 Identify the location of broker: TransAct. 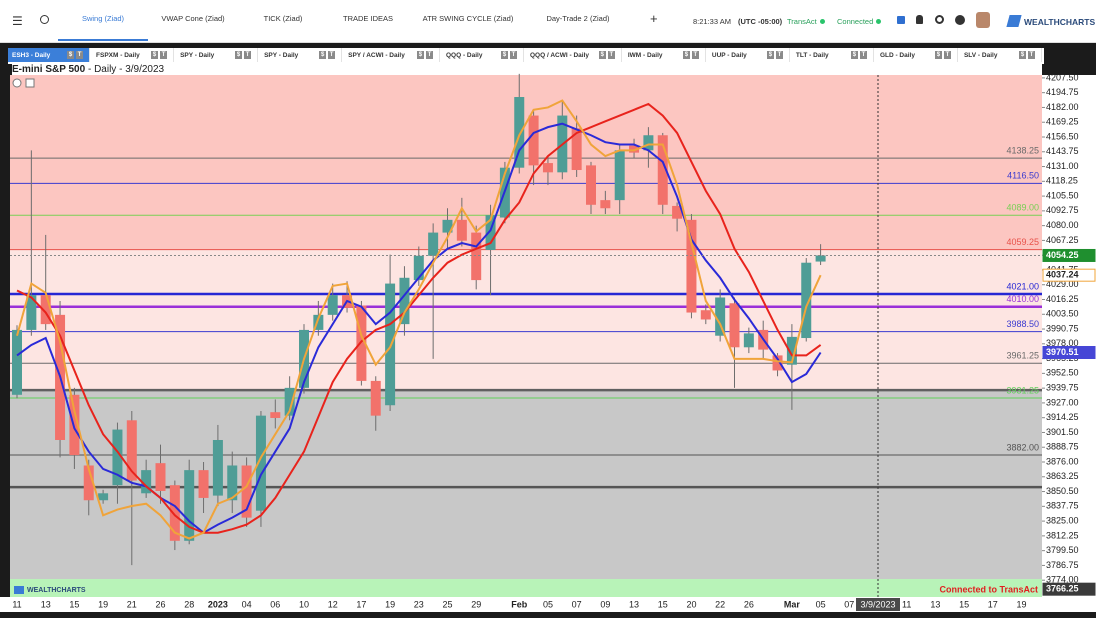
(806, 21).